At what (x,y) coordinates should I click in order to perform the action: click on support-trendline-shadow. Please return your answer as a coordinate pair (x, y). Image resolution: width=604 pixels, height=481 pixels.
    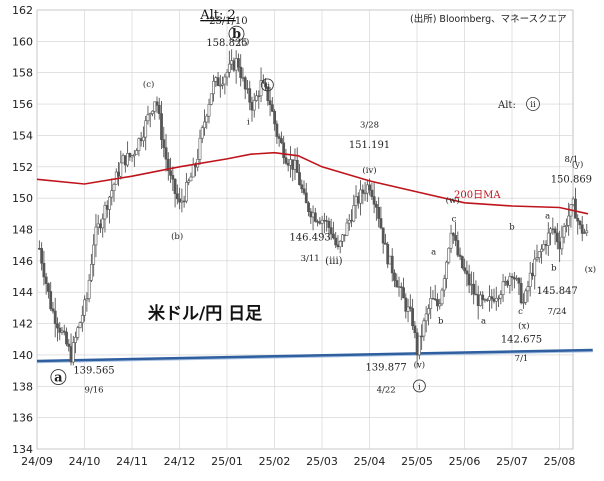
    Looking at the image, I should click on (314, 357).